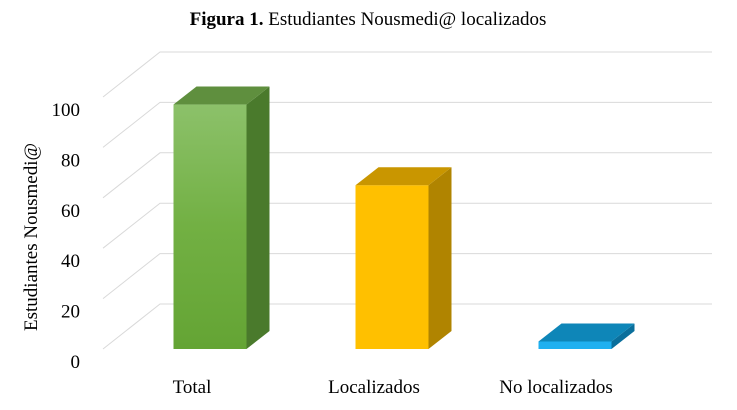  Describe the element at coordinates (404, 19) in the screenshot. I see `chart-title-text: Estudiantes Nousmedi@ localizados` at that location.